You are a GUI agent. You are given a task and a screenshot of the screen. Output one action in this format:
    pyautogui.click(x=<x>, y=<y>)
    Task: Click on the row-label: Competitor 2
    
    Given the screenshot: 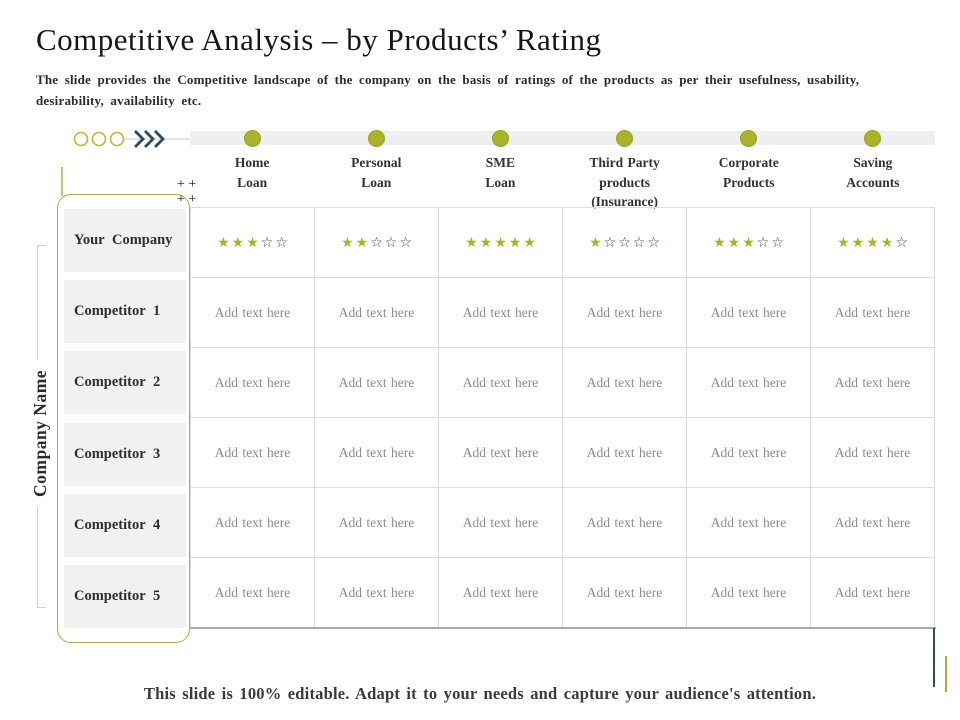 What is the action you would take?
    pyautogui.click(x=125, y=383)
    